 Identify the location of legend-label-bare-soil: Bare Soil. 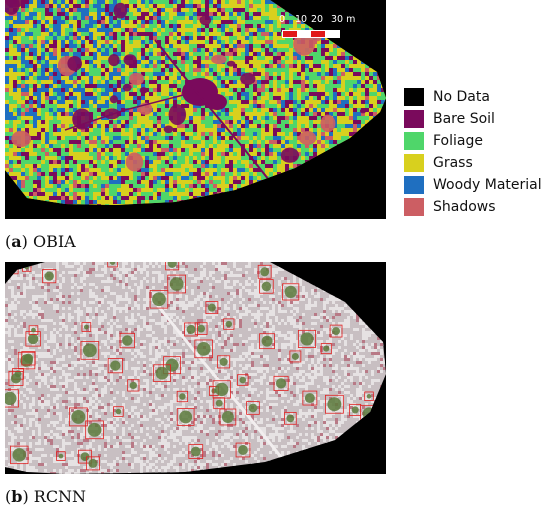
(464, 119).